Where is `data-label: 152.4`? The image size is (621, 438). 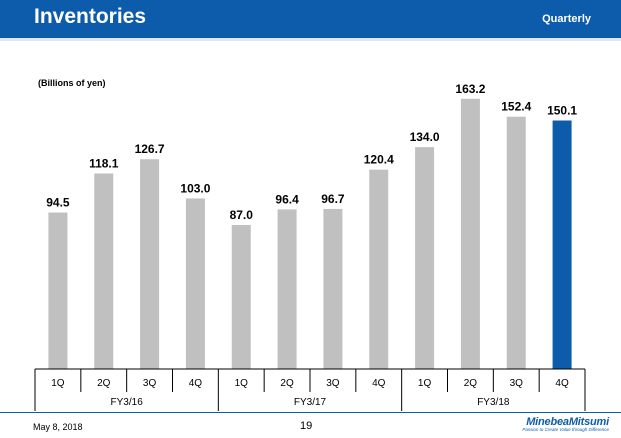 data-label: 152.4 is located at coordinates (516, 107).